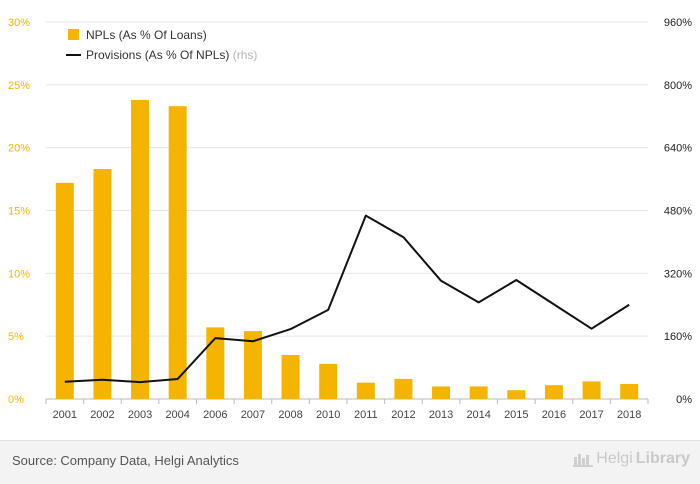  What do you see at coordinates (19, 86) in the screenshot?
I see `left-axis-tick-label: 25%` at bounding box center [19, 86].